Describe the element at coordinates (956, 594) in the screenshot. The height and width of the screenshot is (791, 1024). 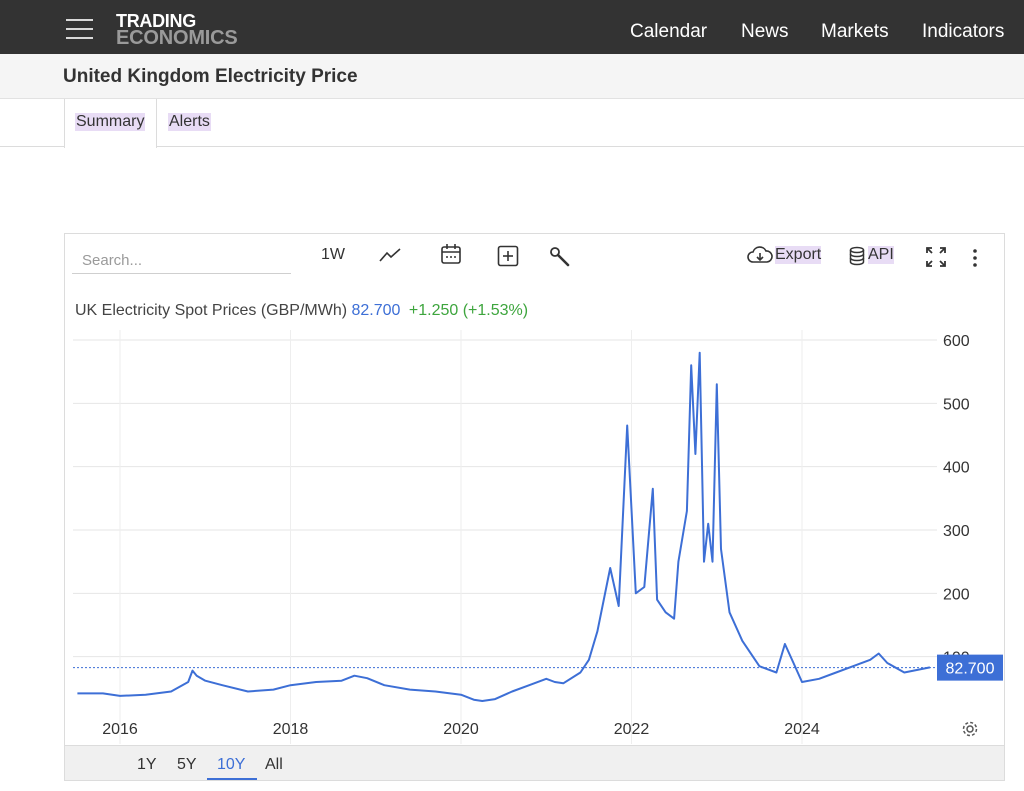
I see `y-tick-label: 200` at that location.